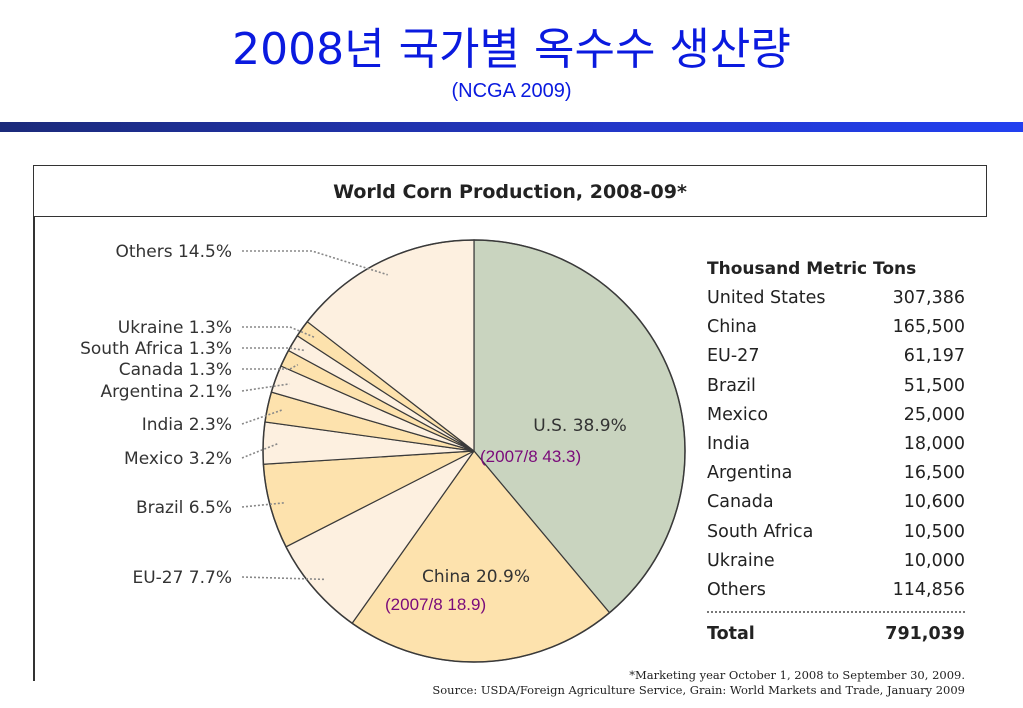  Describe the element at coordinates (156, 349) in the screenshot. I see `slice-label-south-africa: South Africa 1.3%` at that location.